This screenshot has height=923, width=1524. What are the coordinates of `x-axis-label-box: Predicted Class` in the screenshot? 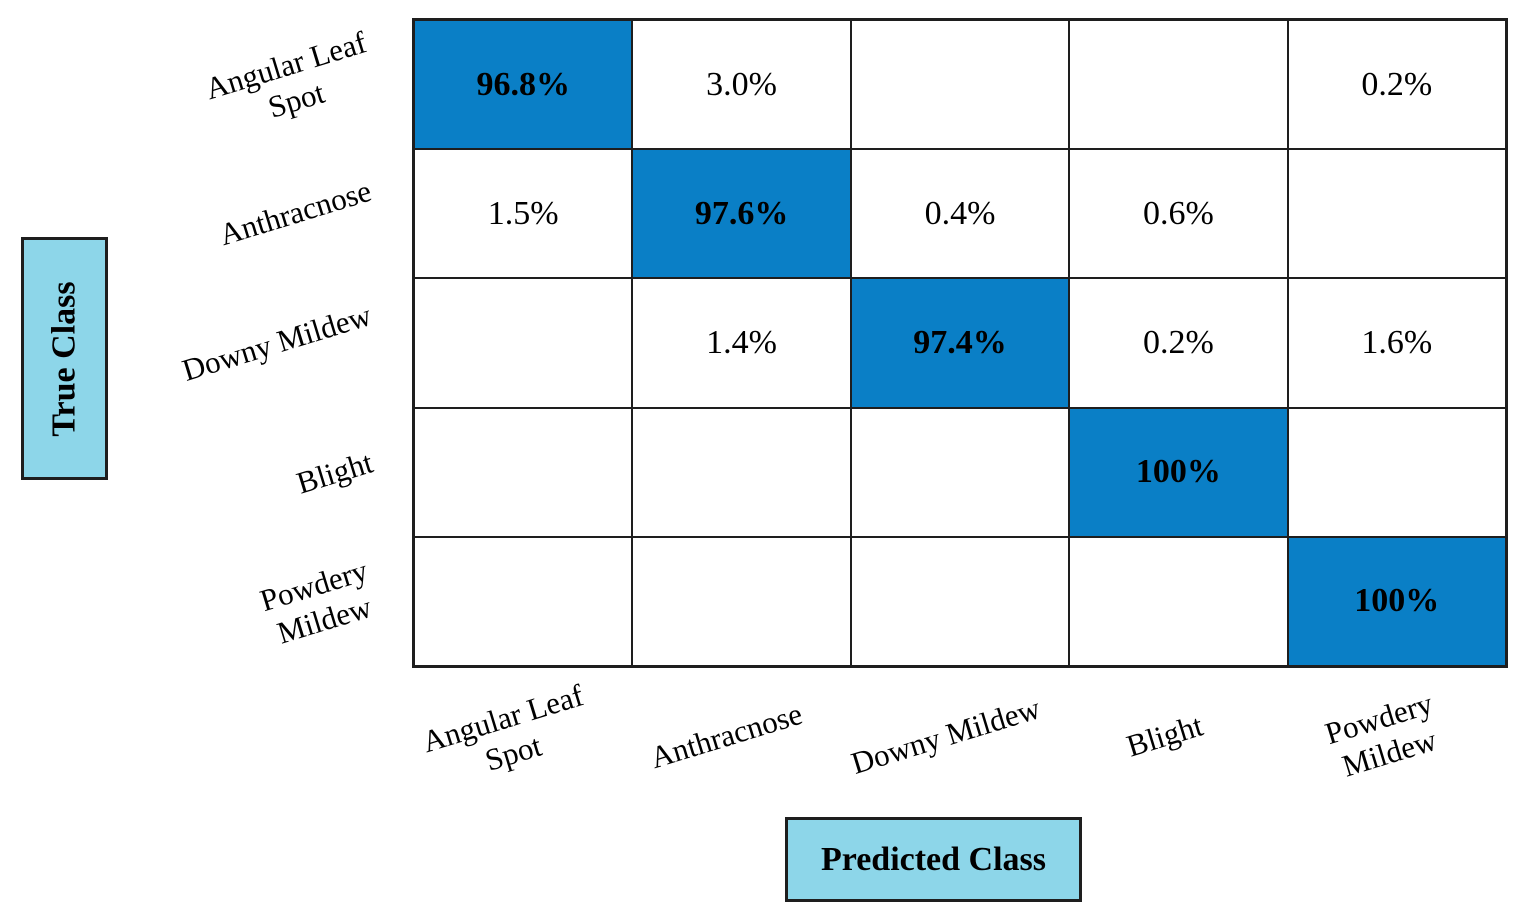 It's located at (933, 859).